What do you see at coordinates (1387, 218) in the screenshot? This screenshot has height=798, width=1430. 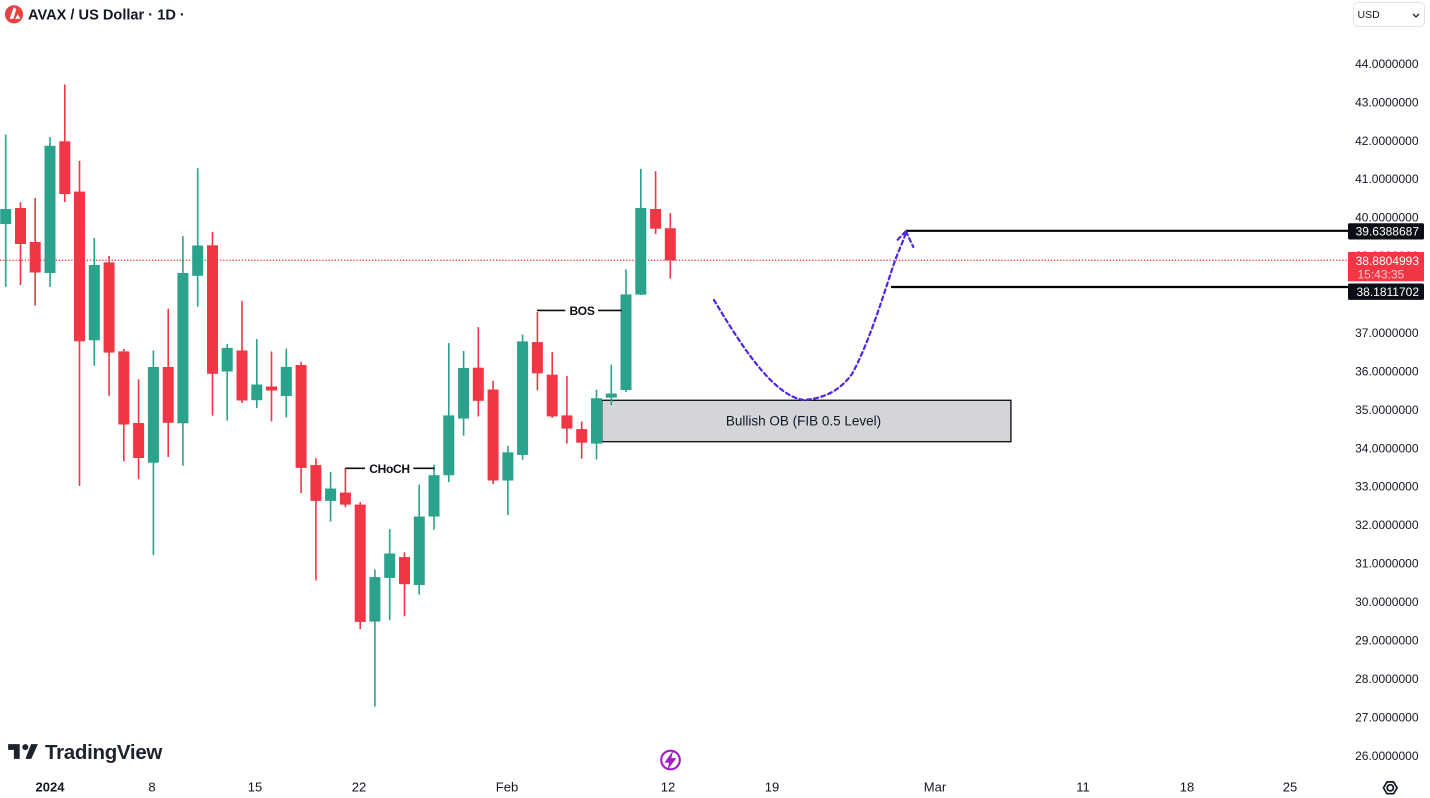 I see `svg-text: 40.0000000` at bounding box center [1387, 218].